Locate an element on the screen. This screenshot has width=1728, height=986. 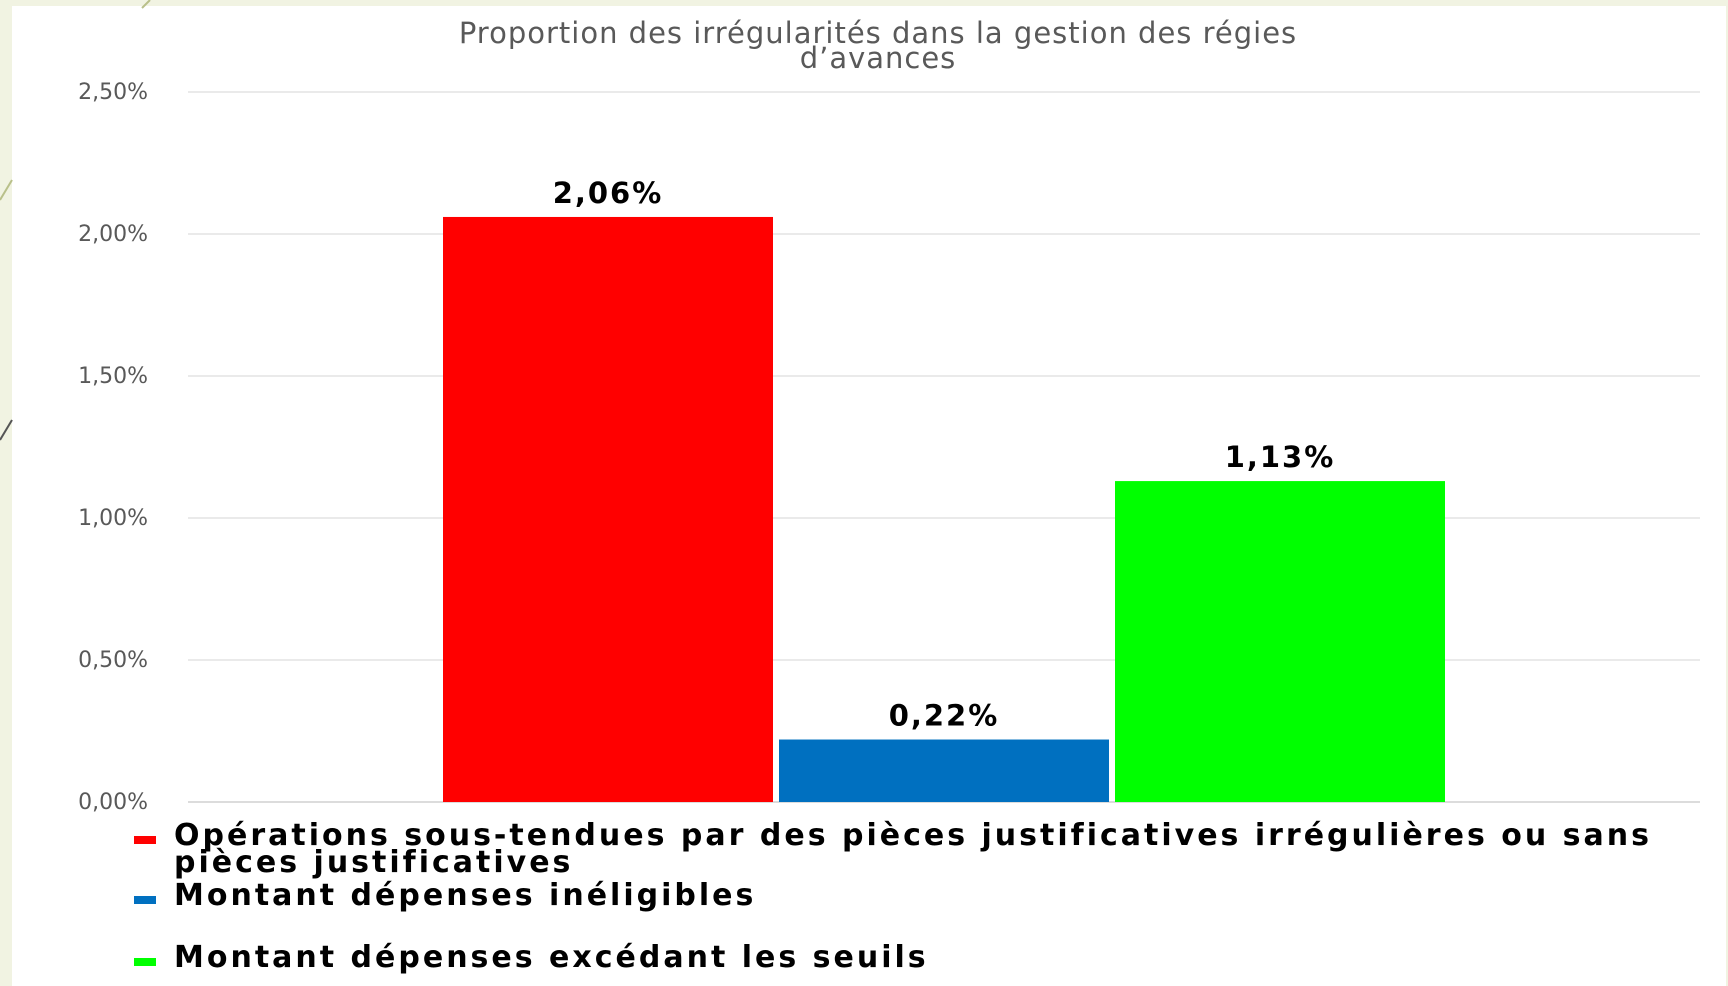
legend-label: Montant dépenses excédant les seuils is located at coordinates (551, 957).